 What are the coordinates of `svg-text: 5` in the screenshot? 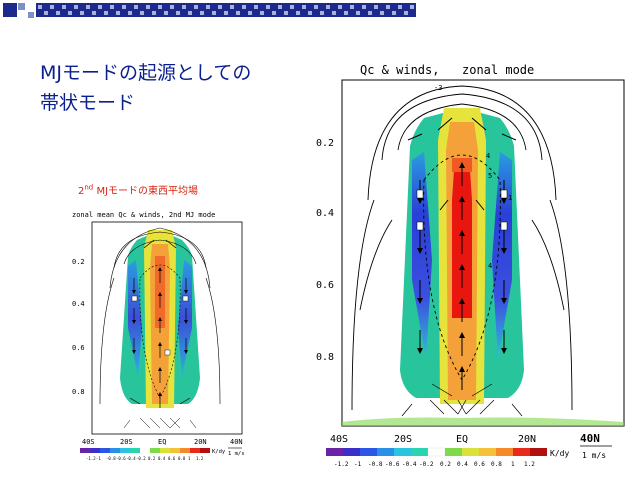 It's located at (490, 176).